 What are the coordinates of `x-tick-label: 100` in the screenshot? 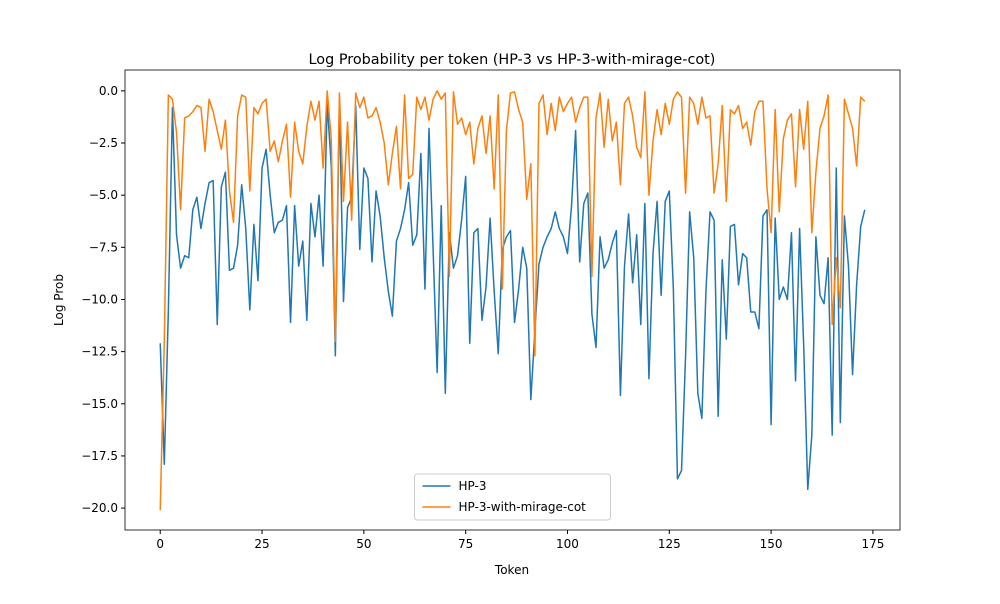 It's located at (567, 544).